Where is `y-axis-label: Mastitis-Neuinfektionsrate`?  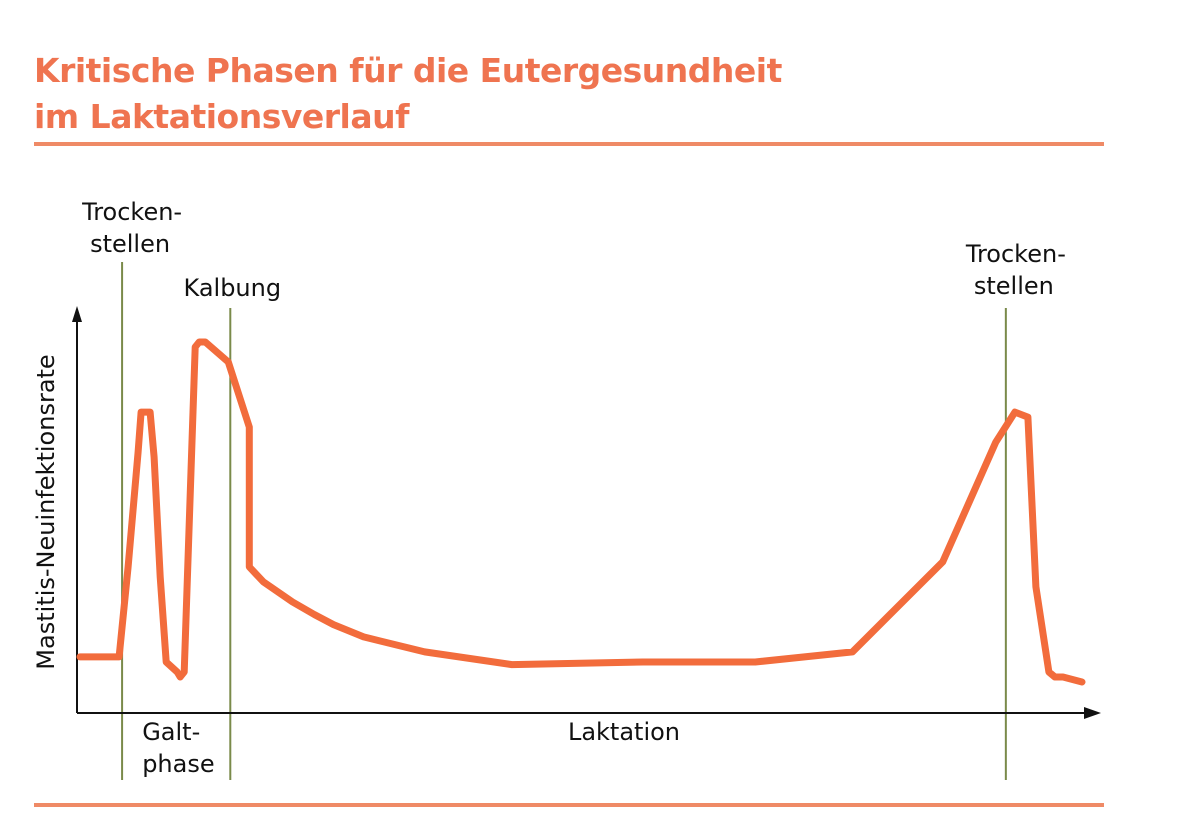 y-axis-label: Mastitis-Neuinfektionsrate is located at coordinates (46, 511).